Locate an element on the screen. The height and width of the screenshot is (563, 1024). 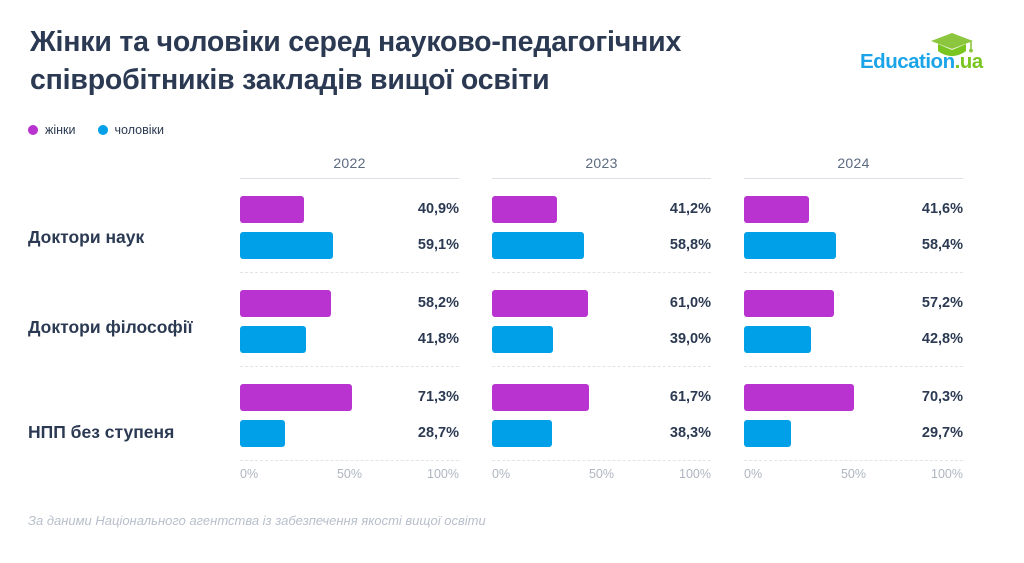
axis-2024: 0% 50% 100% is located at coordinates (853, 471).